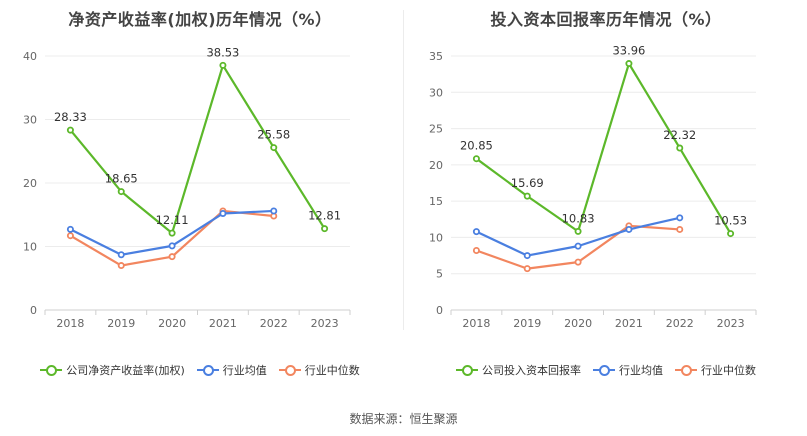 Image resolution: width=807 pixels, height=436 pixels. I want to click on y-tick-label: 25, so click(436, 129).